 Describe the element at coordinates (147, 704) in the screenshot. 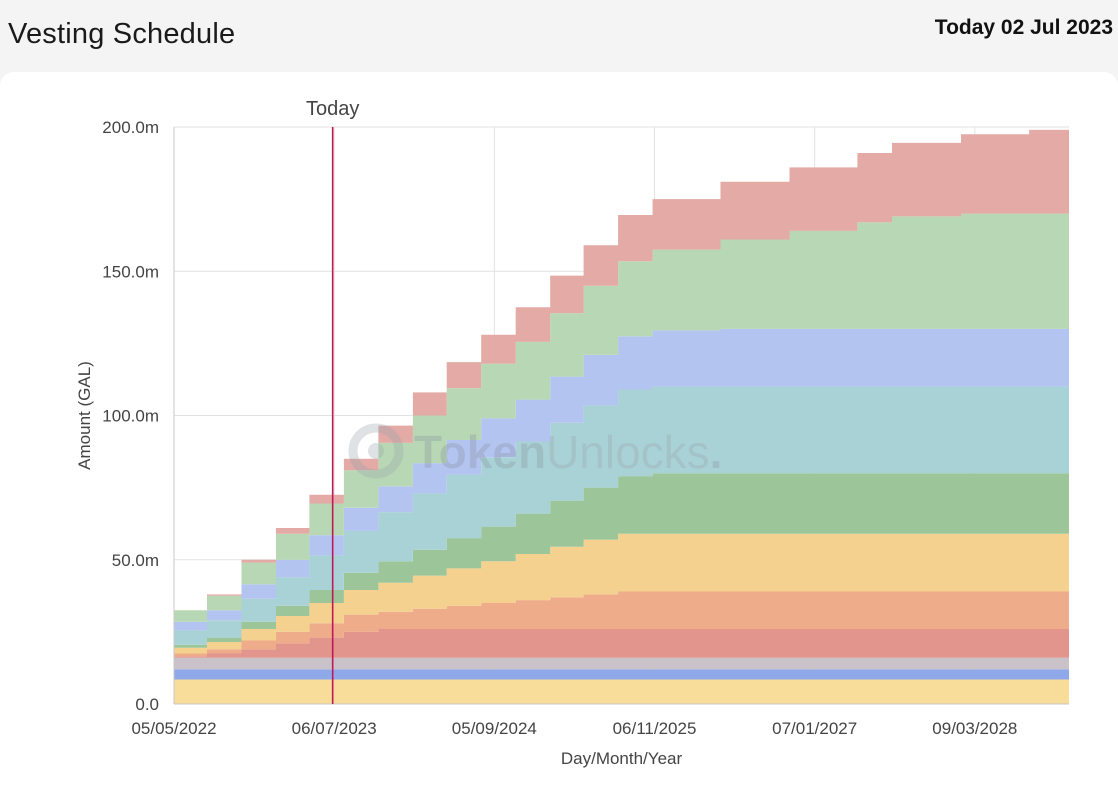

I see `y-tick-label: 0.0` at that location.